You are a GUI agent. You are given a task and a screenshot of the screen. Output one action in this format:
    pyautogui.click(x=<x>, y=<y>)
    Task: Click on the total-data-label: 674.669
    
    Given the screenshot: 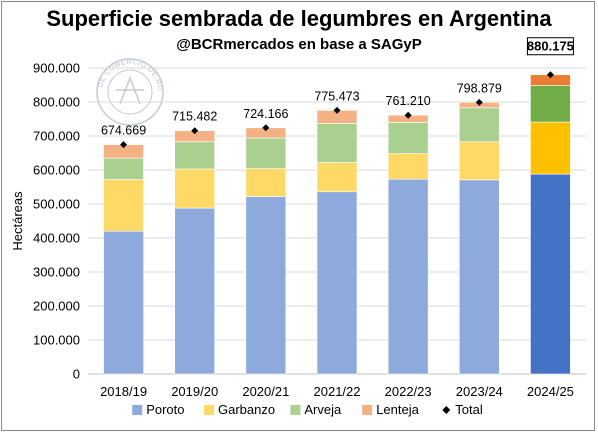 What is the action you would take?
    pyautogui.click(x=123, y=131)
    